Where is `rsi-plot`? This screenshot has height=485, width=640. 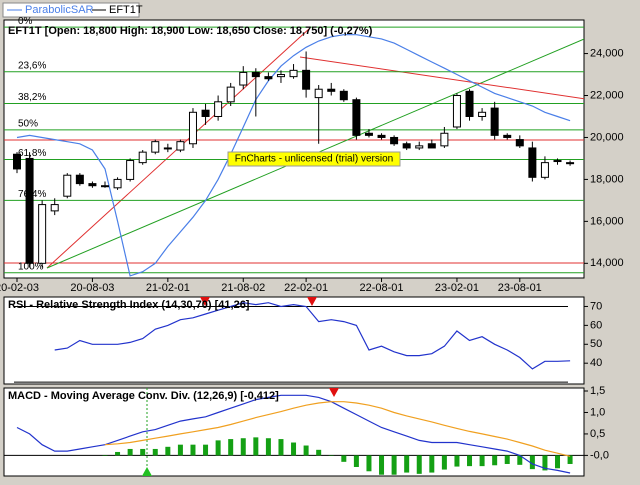 rsi-plot is located at coordinates (292, 342).